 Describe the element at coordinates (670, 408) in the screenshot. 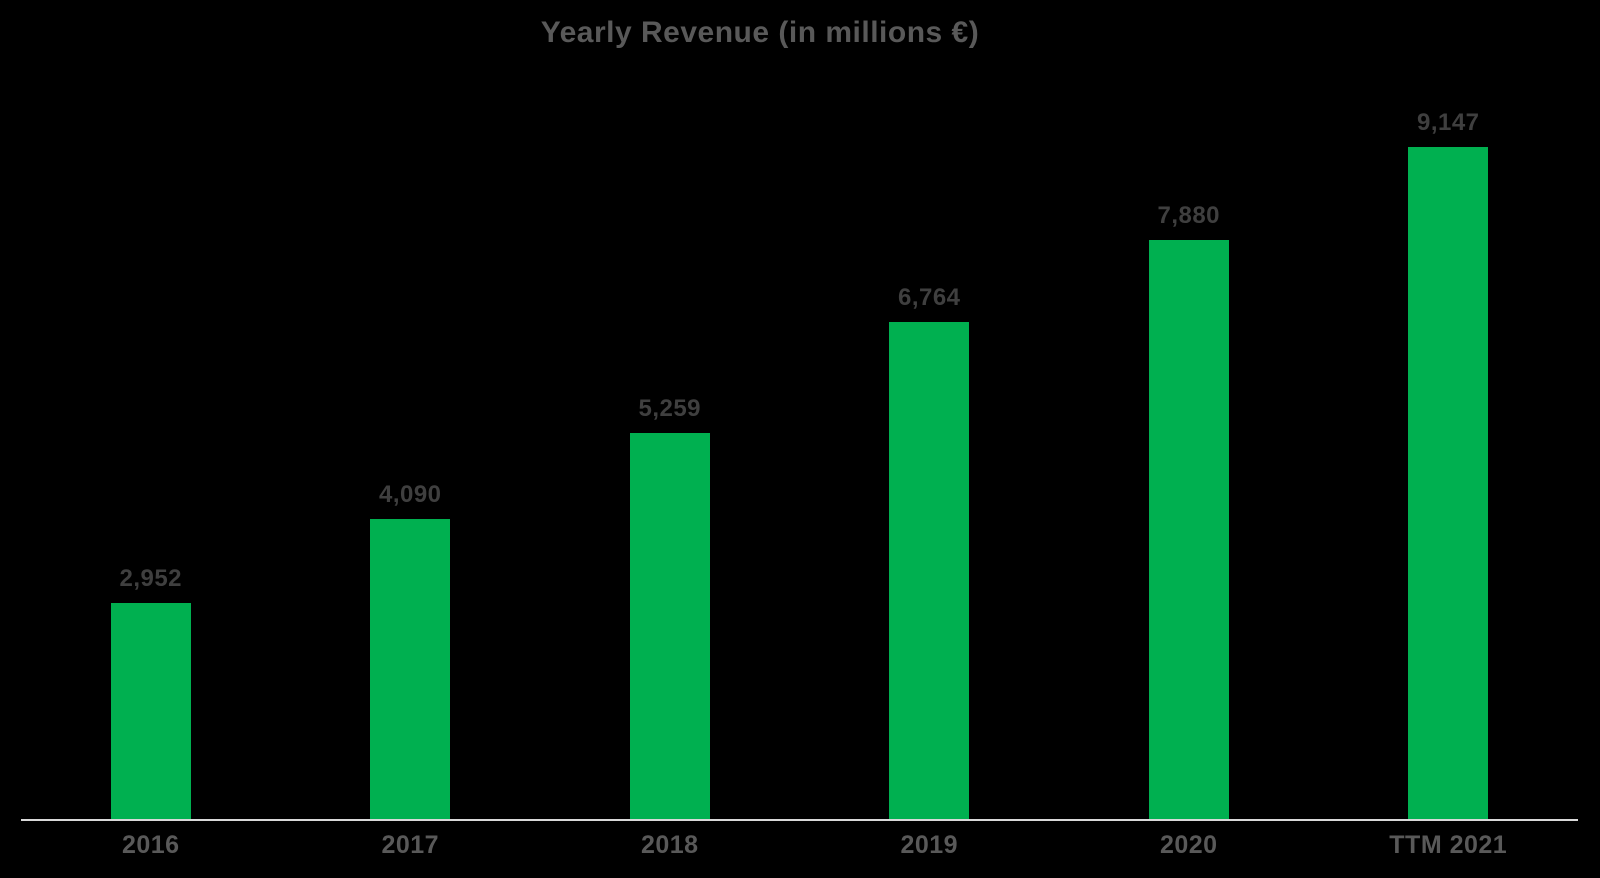

I see `bar-value-label: 5,259` at that location.